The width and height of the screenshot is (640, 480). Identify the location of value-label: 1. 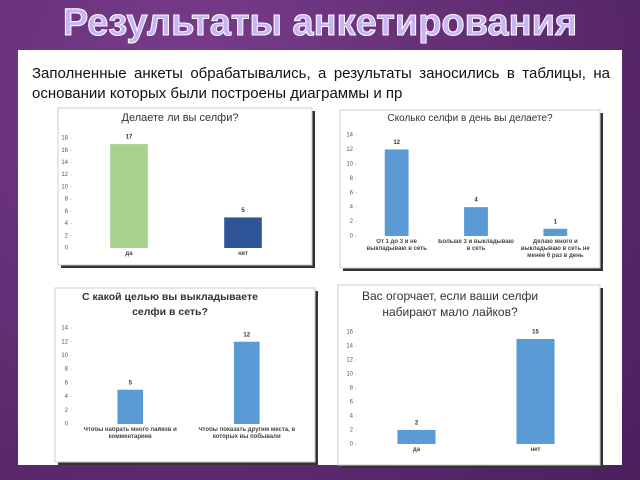
(556, 222).